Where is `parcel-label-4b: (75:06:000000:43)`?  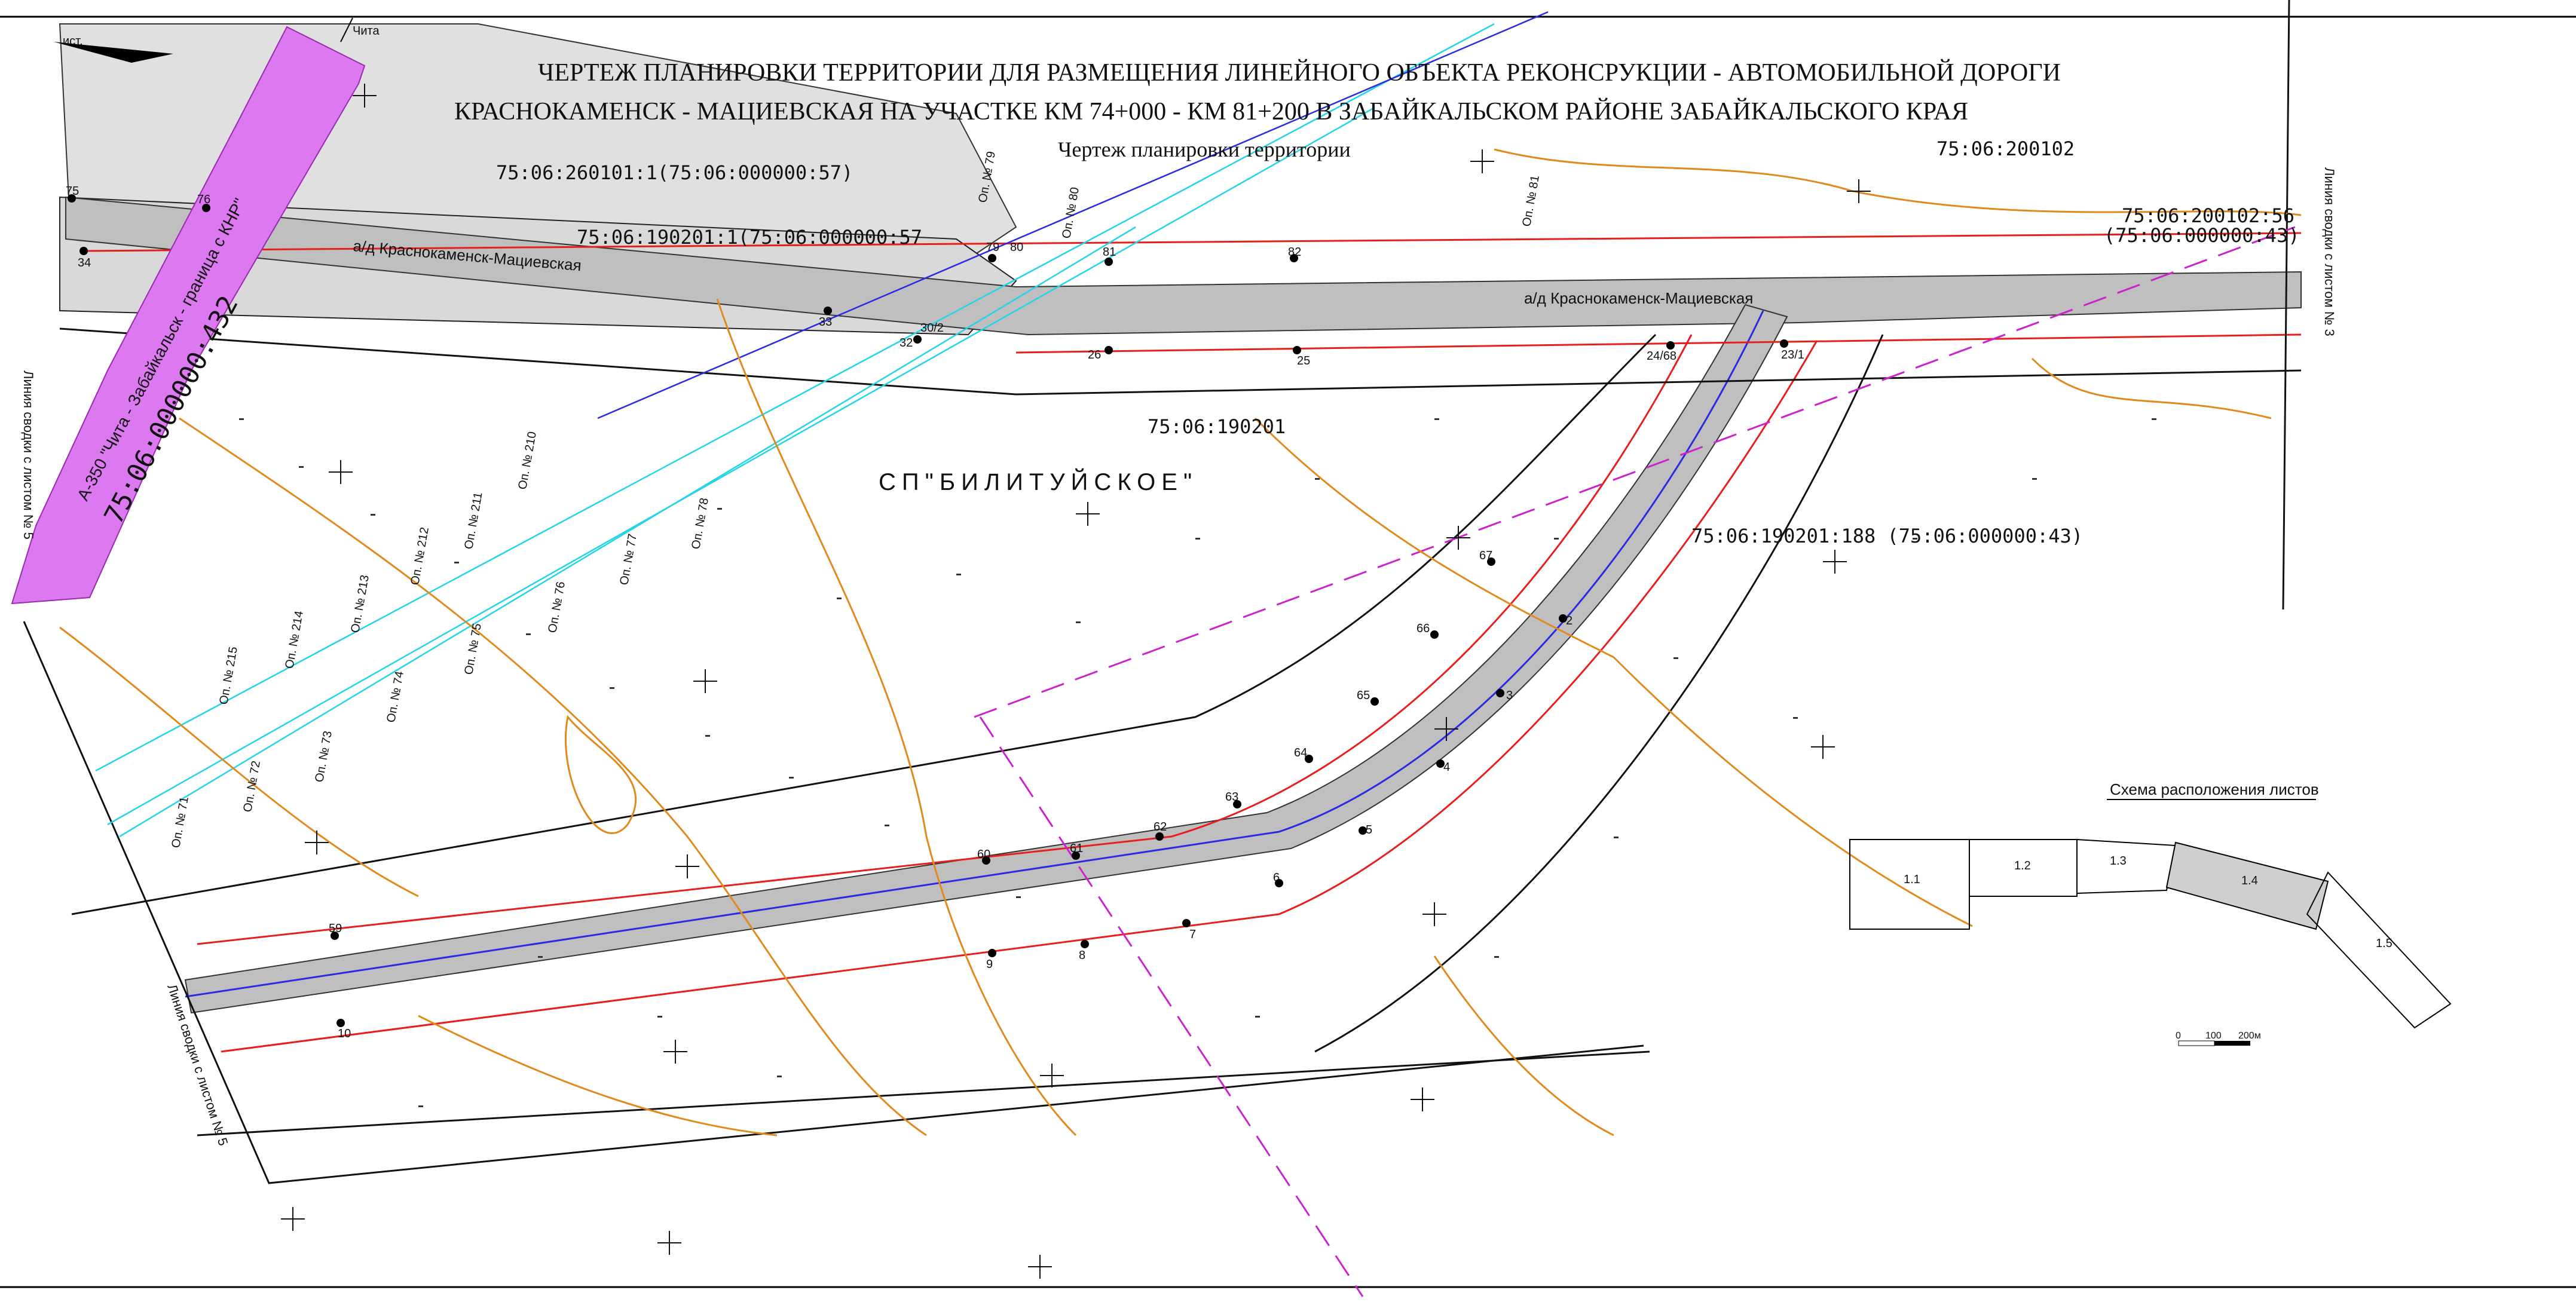 parcel-label-4b: (75:06:000000:43) is located at coordinates (2202, 235).